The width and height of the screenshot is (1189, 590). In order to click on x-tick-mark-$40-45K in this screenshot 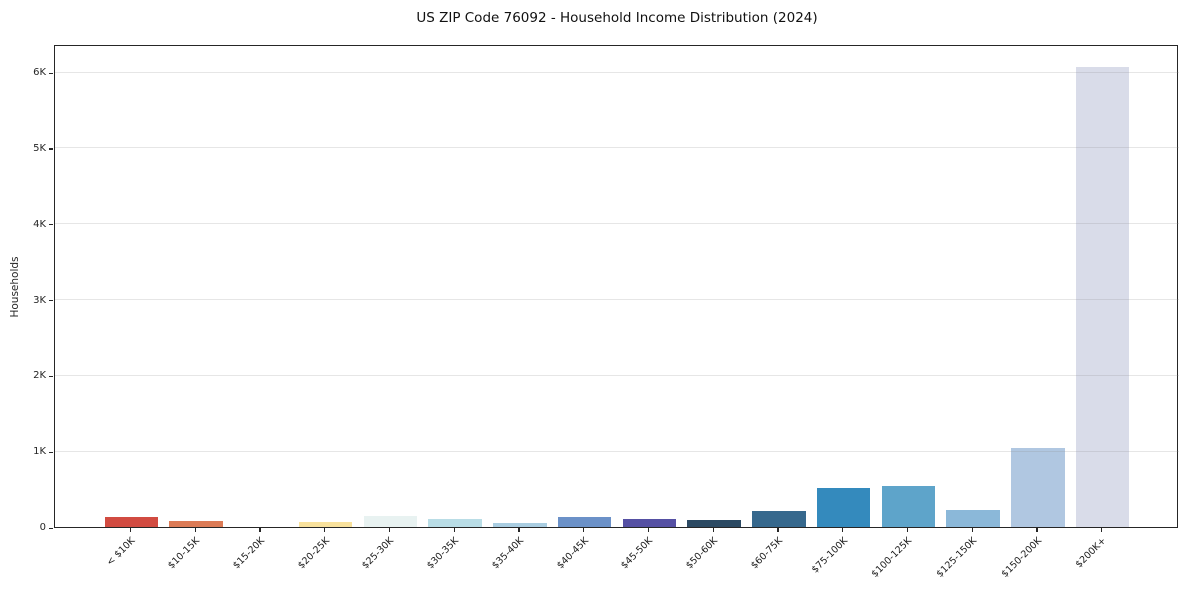, I will do `click(584, 530)`.